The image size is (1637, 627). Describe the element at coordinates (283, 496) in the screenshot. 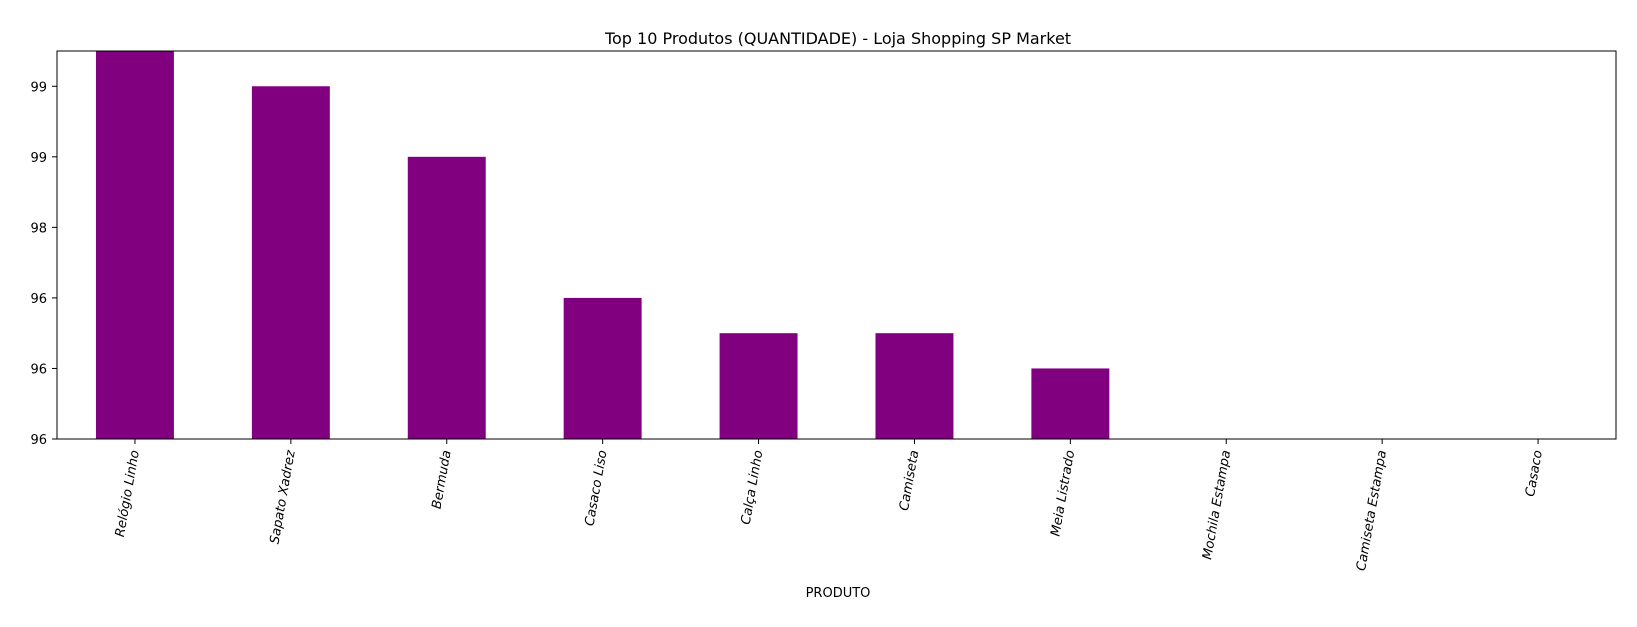

I see `x-tick-label: Sapato Xadrez` at that location.